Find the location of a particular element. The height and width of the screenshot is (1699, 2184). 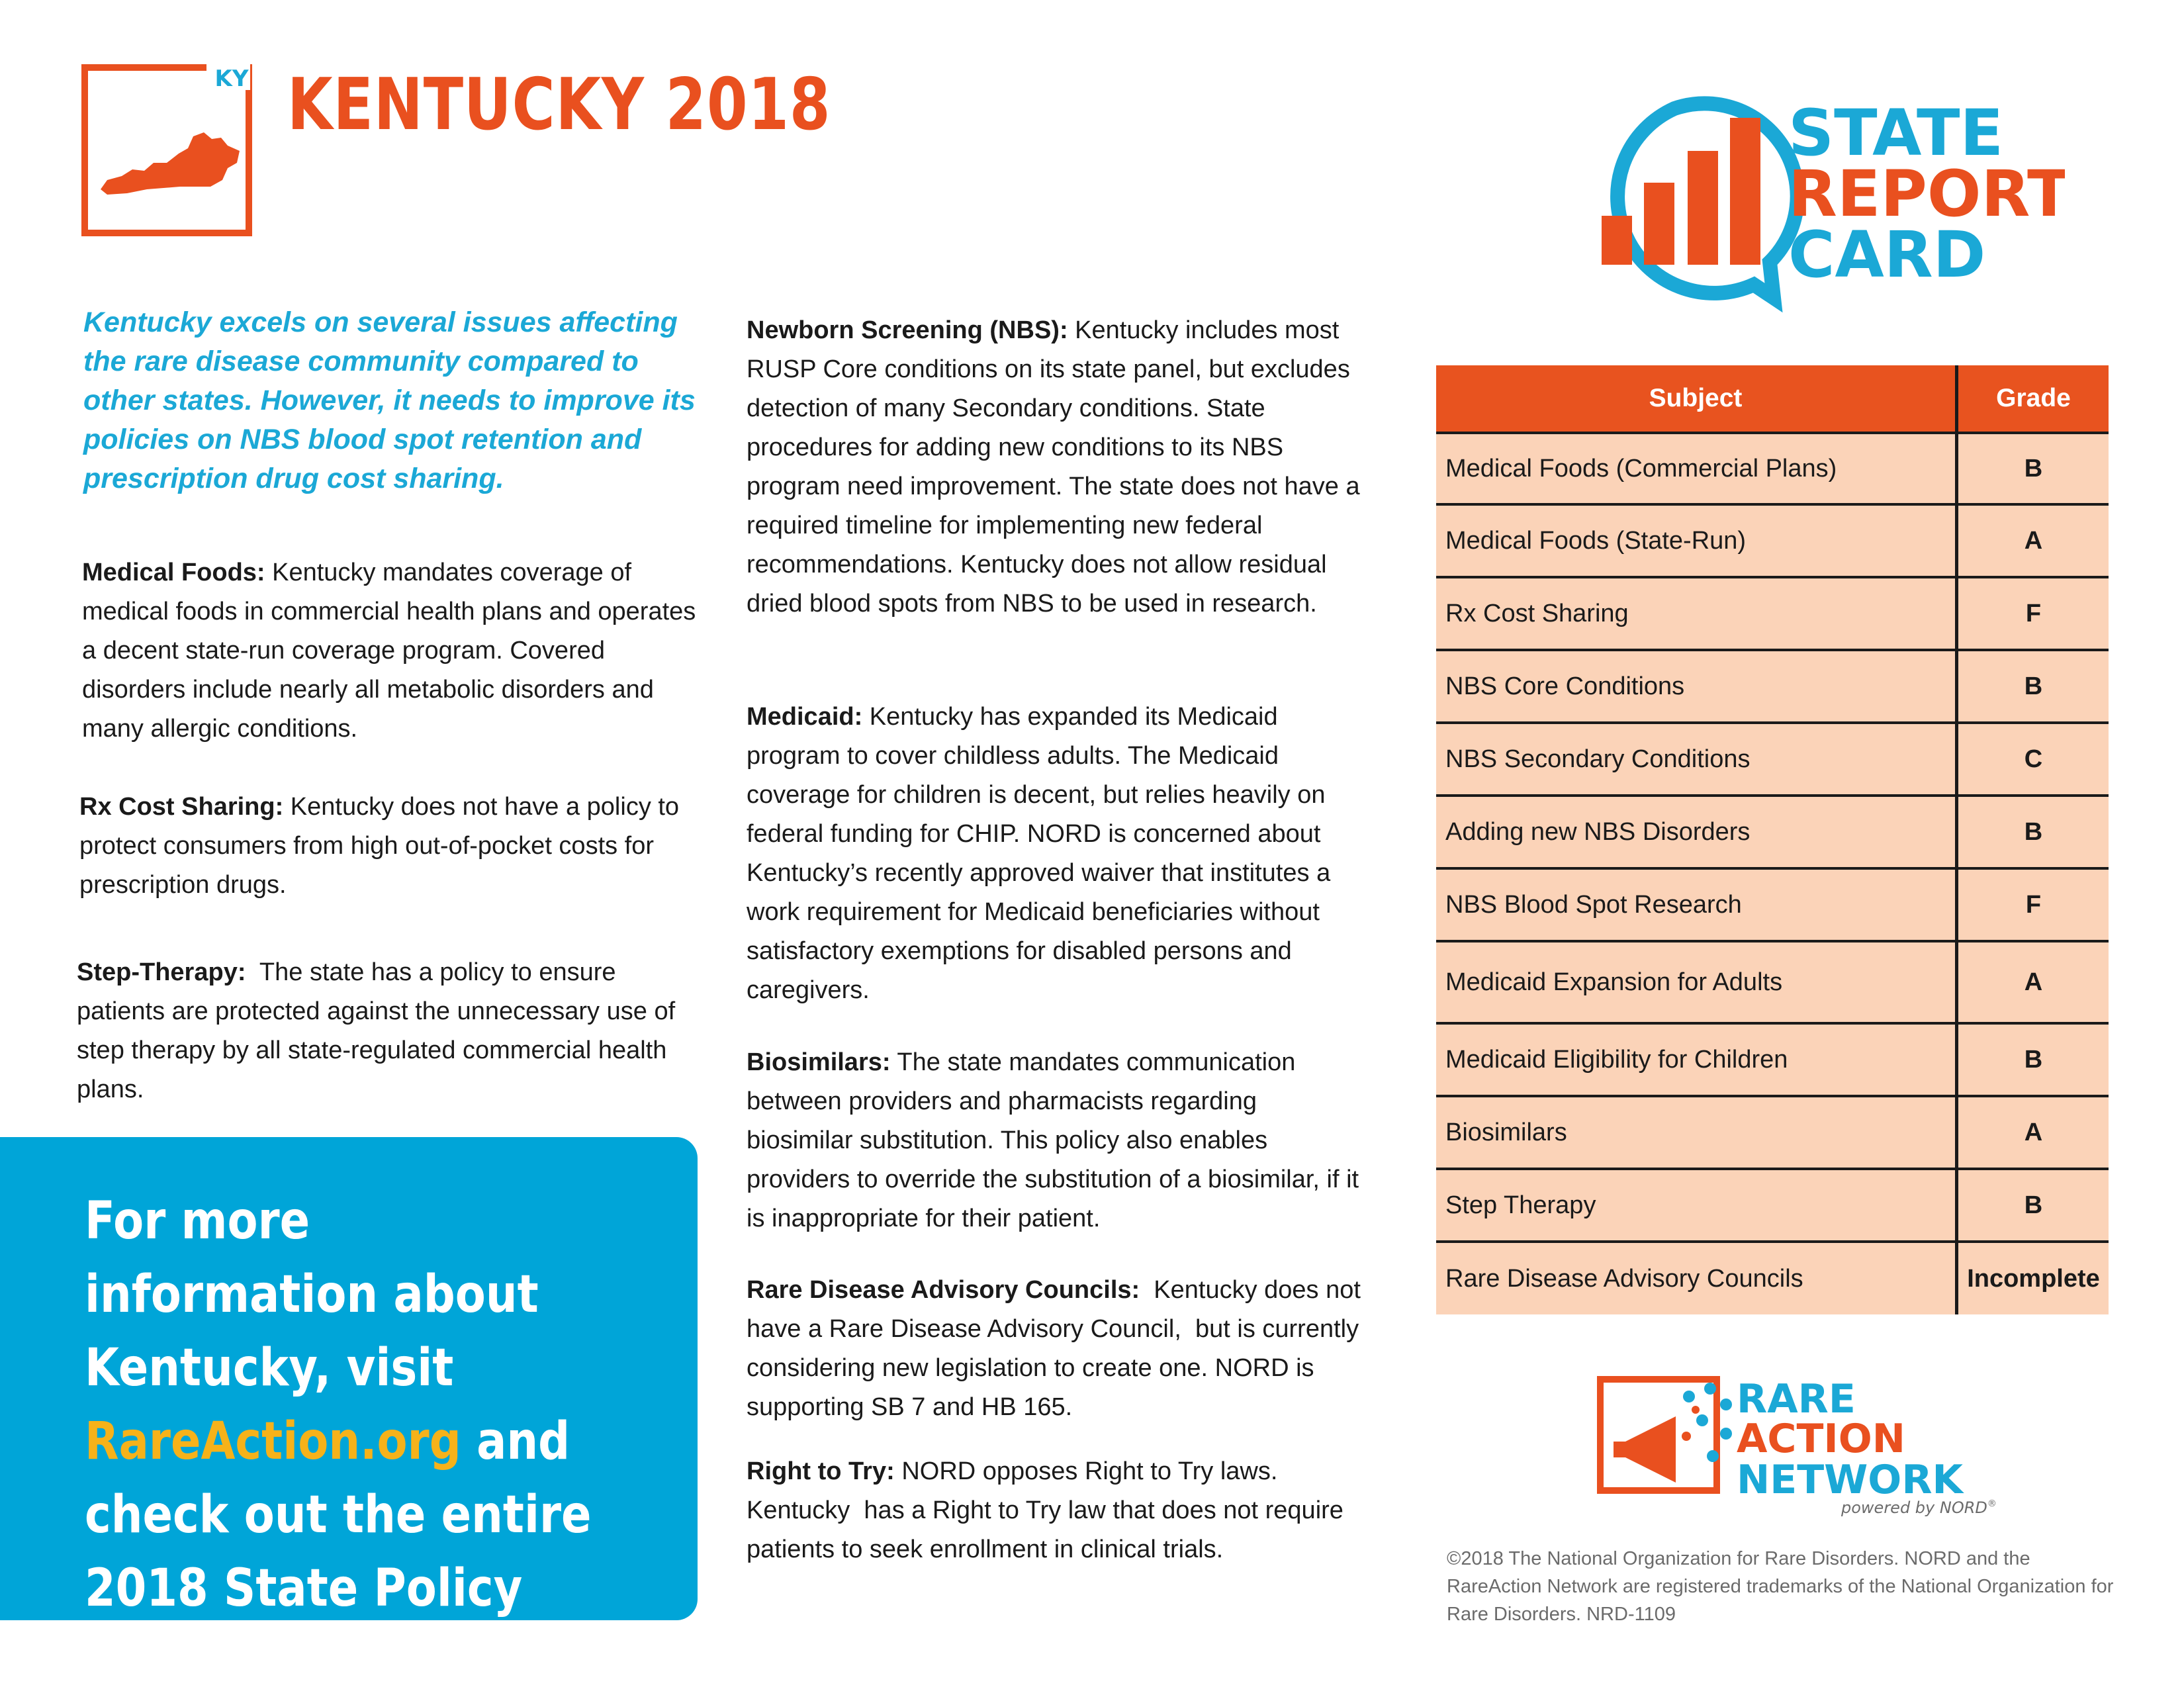

subject-cell: NBS Secondary Conditions is located at coordinates (1697, 760).